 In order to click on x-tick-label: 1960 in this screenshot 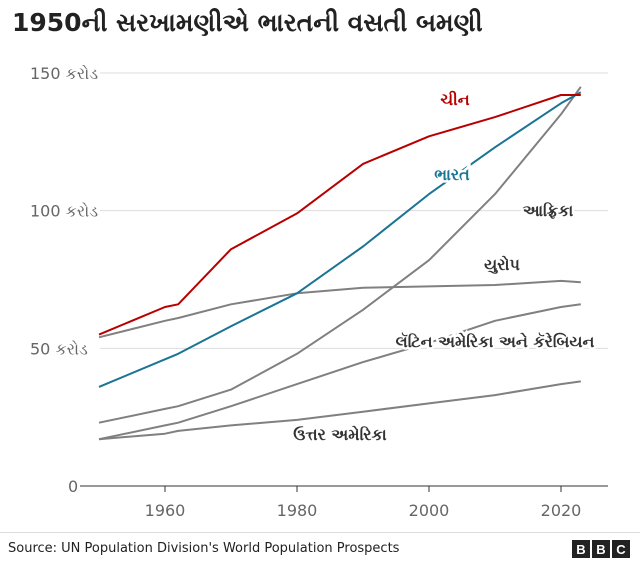, I will do `click(165, 510)`.